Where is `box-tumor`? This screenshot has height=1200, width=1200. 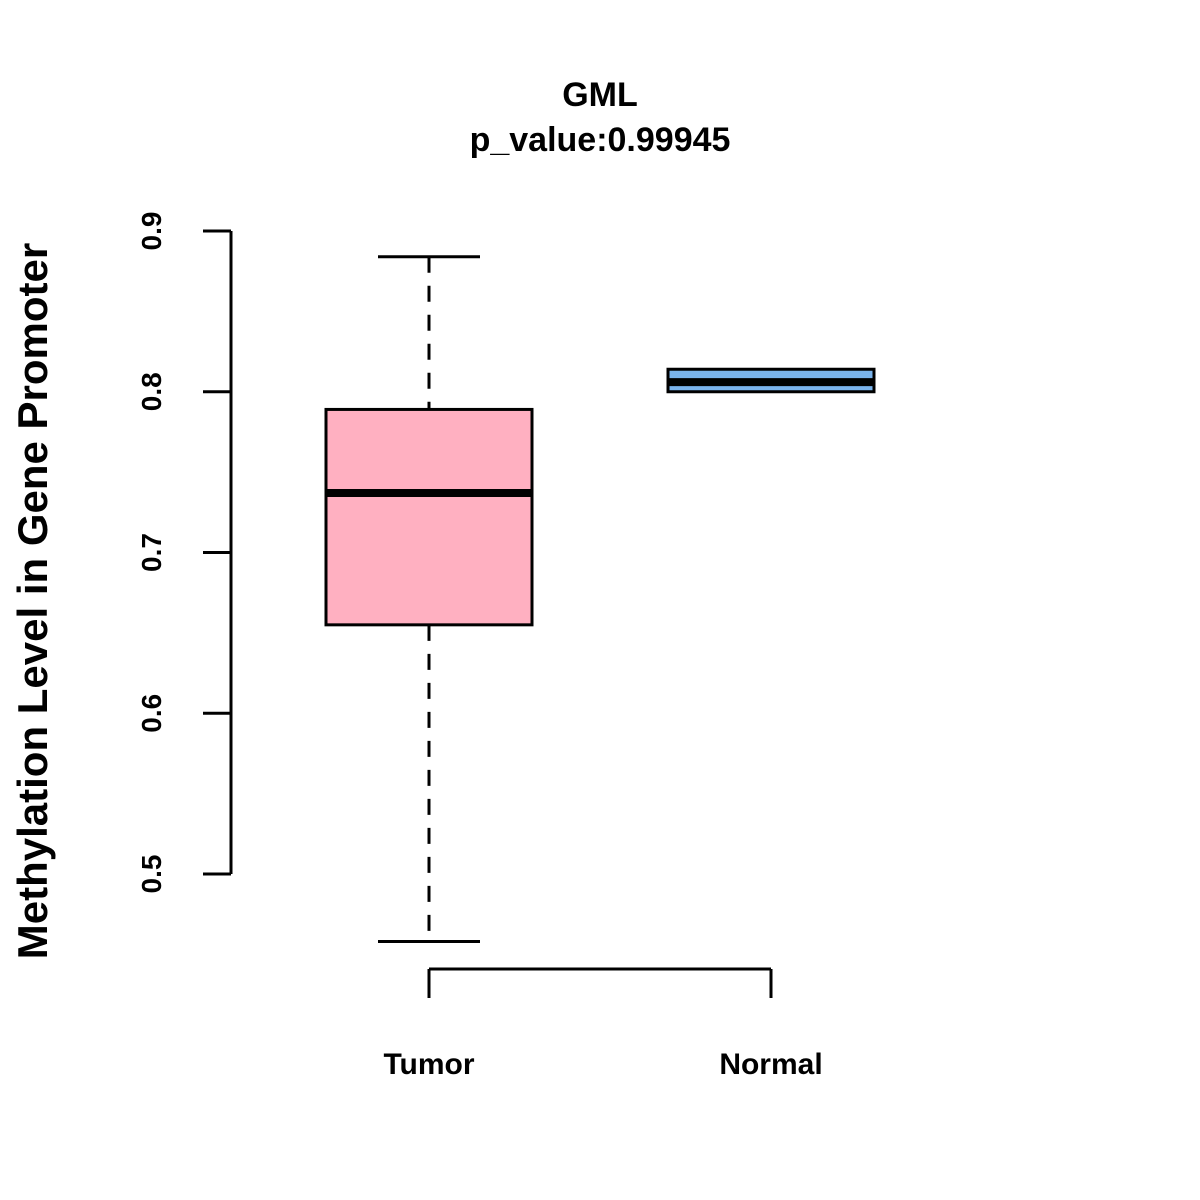 box-tumor is located at coordinates (429, 599).